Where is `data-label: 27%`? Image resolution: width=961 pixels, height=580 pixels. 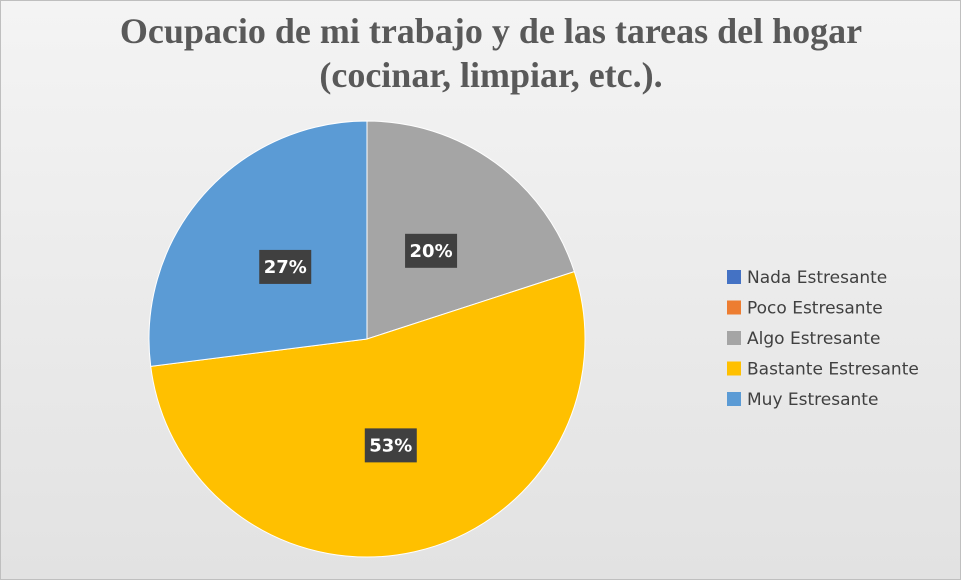 data-label: 27% is located at coordinates (285, 267).